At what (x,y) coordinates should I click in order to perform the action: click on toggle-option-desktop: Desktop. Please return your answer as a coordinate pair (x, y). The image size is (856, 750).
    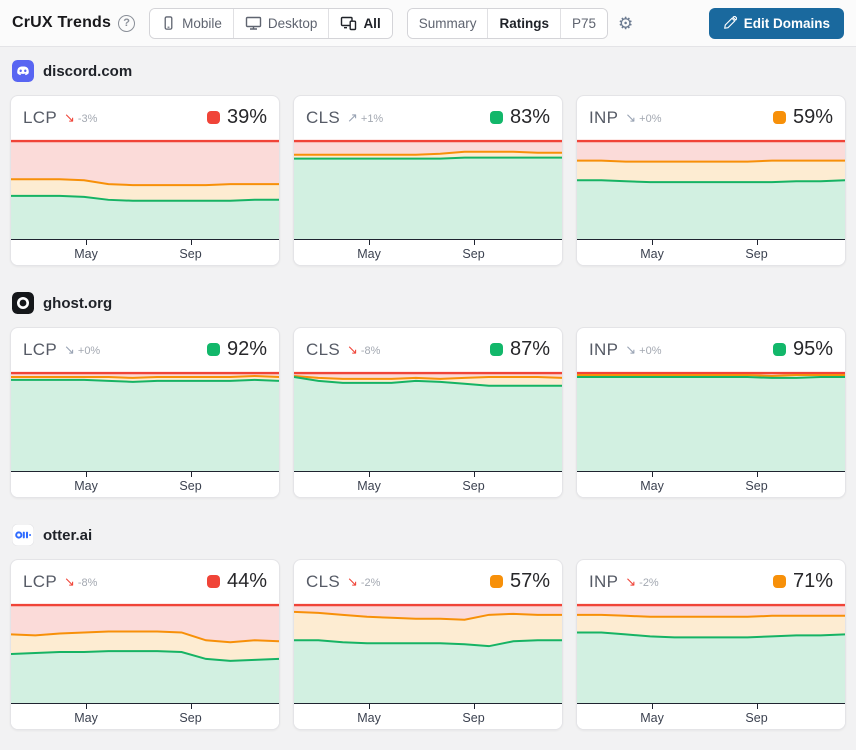
    Looking at the image, I should click on (280, 23).